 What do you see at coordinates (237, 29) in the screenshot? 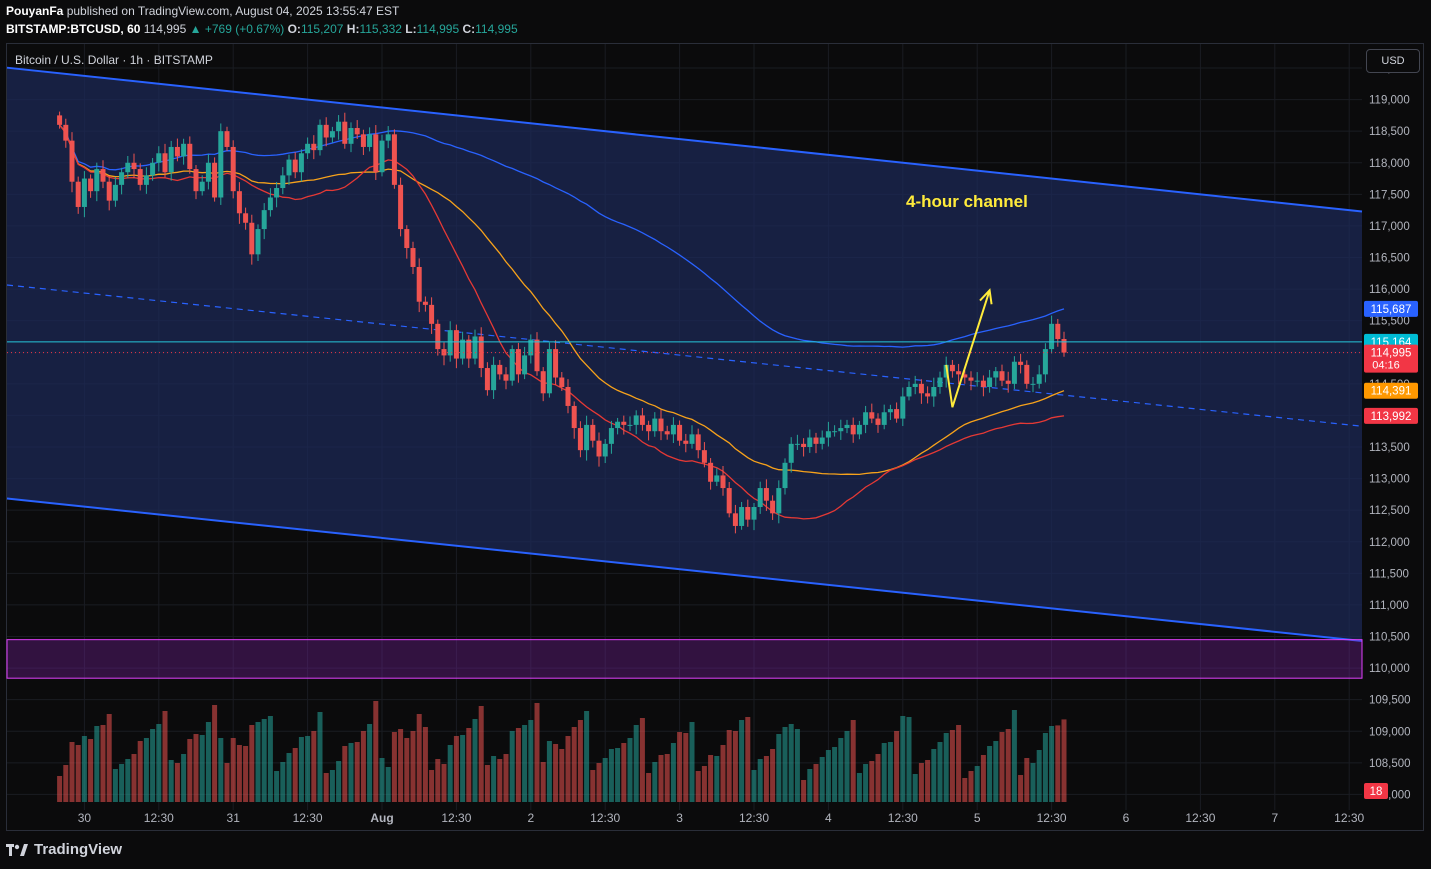
I see `price-change: ▲ +769 (+0.67%)` at bounding box center [237, 29].